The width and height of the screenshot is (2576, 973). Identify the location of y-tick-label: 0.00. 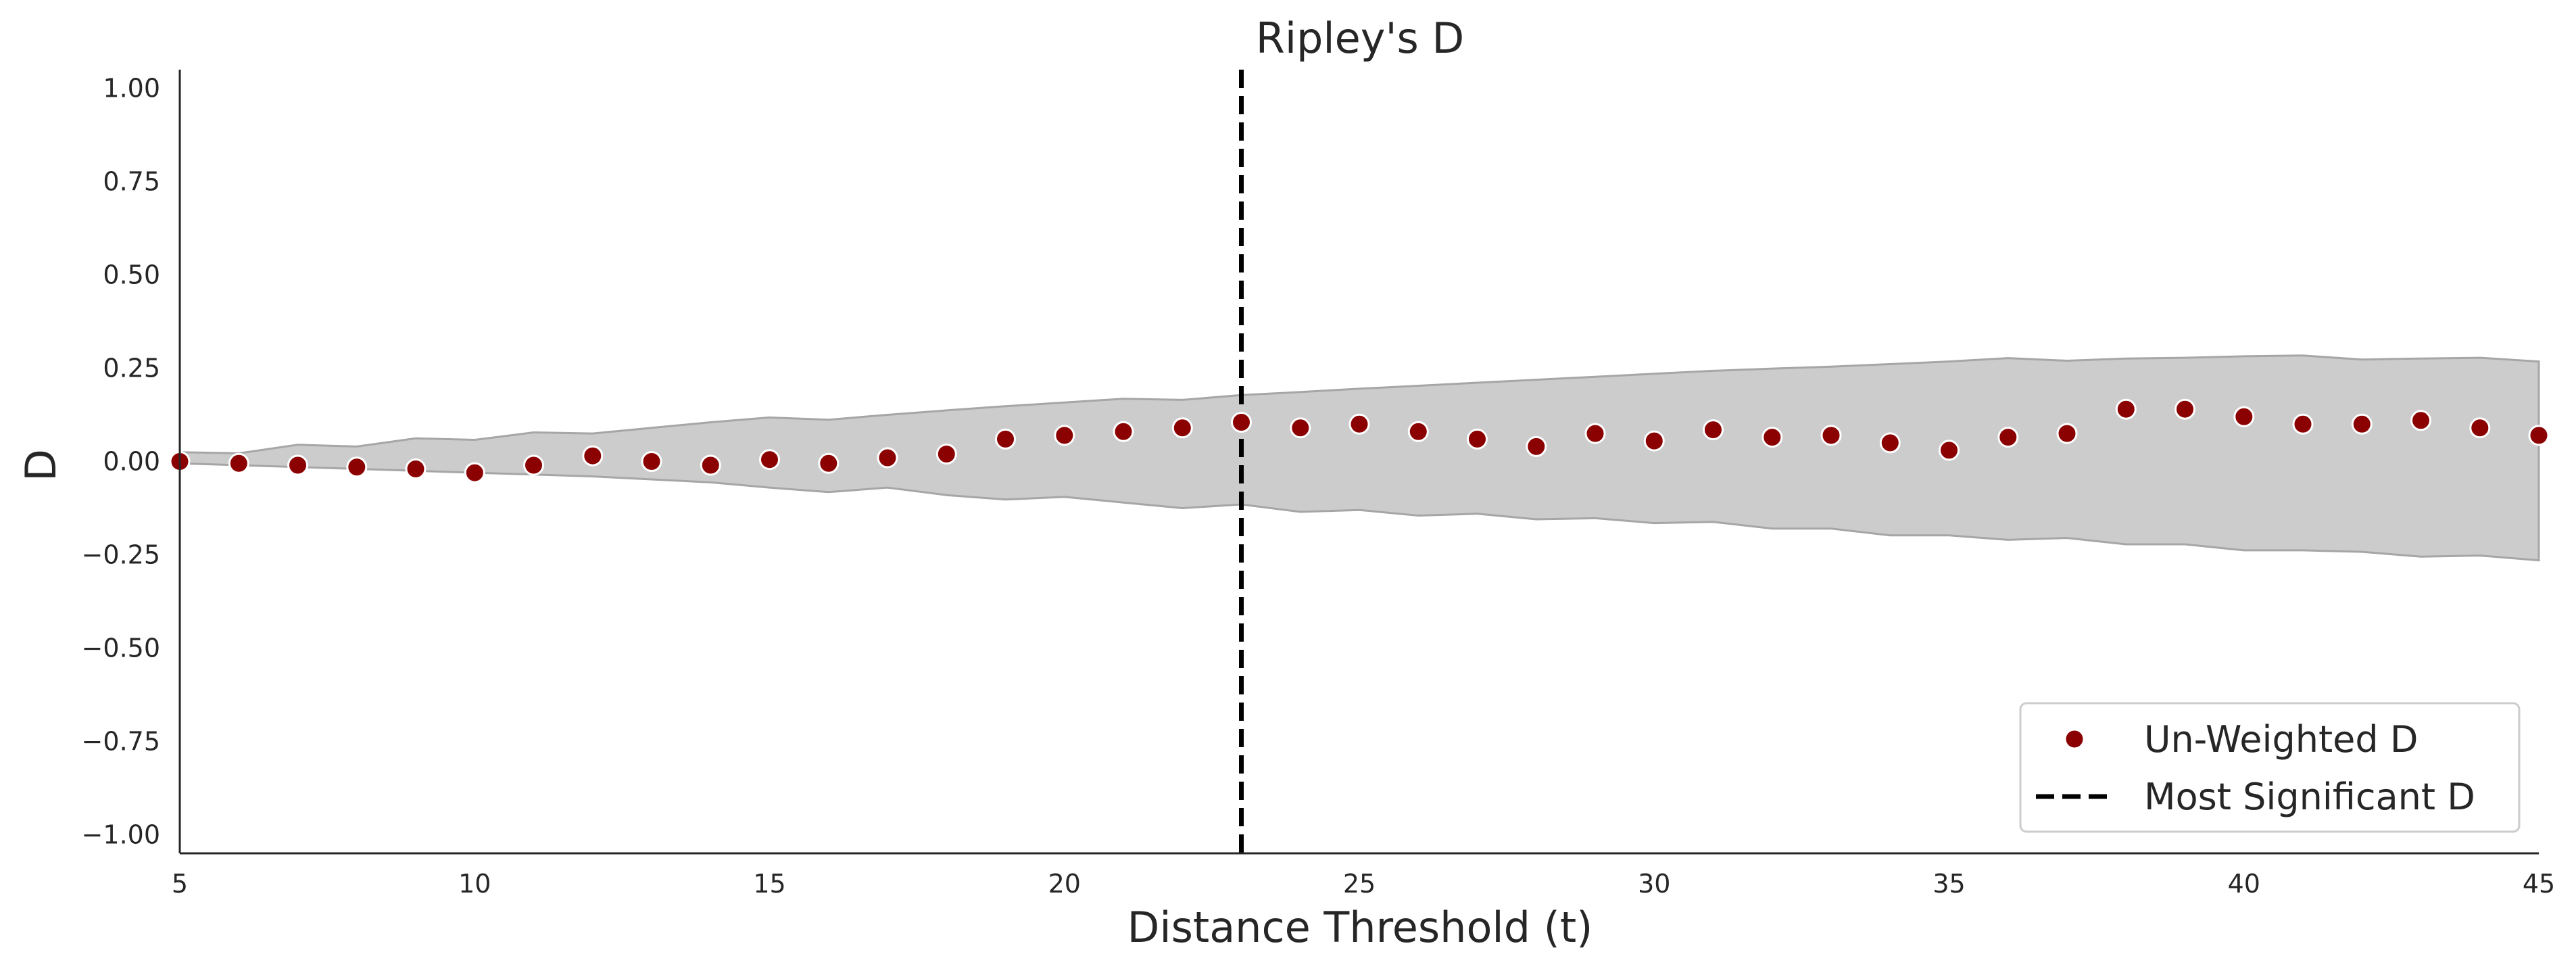
(131, 462).